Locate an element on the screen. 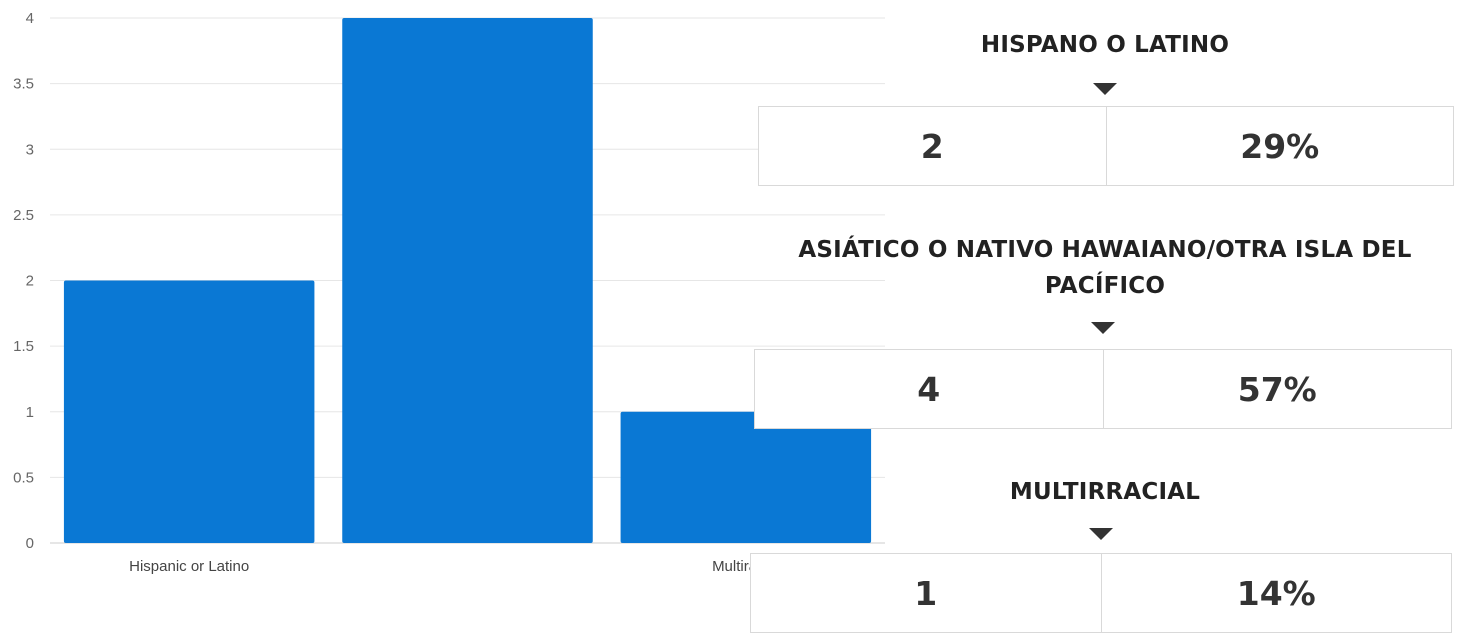 The width and height of the screenshot is (1471, 633). y-tick-label: 1.5 is located at coordinates (23, 346).